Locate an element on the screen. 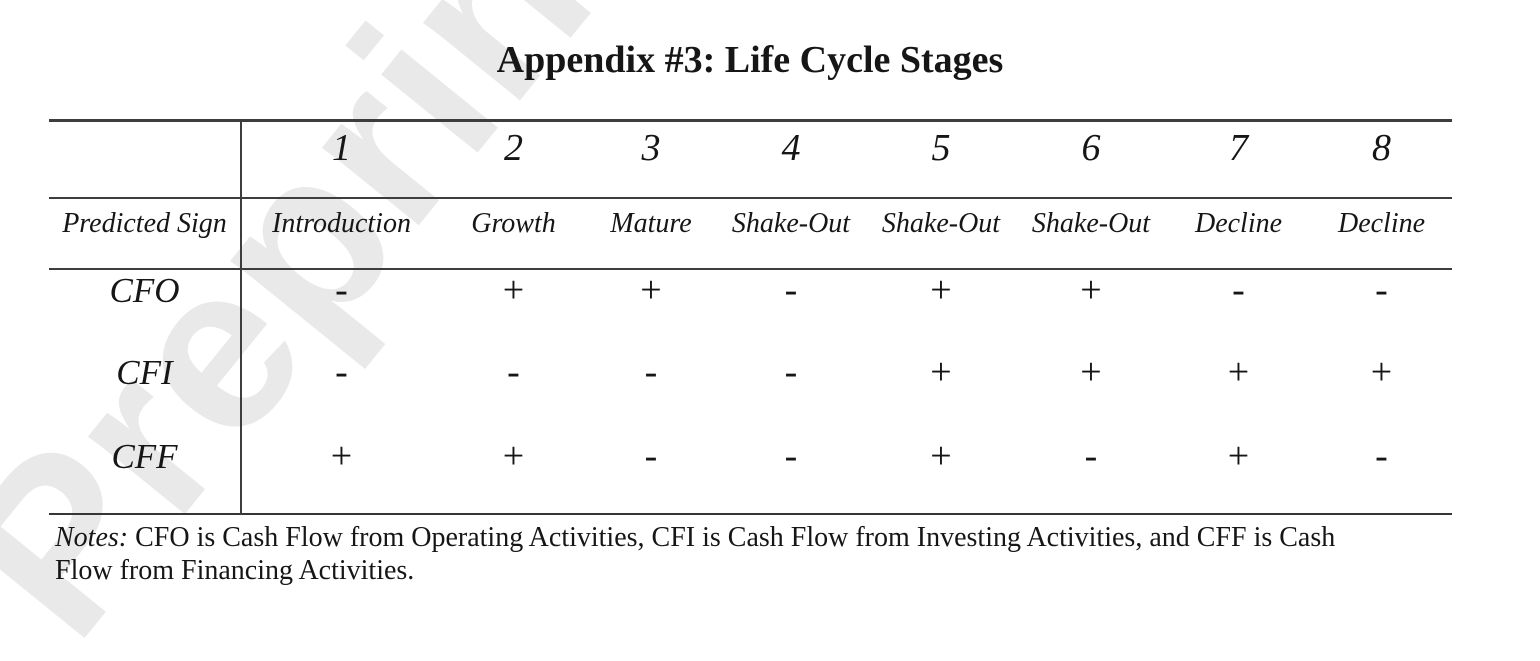 The height and width of the screenshot is (661, 1540). stage-number-cell: 6 is located at coordinates (1091, 148).